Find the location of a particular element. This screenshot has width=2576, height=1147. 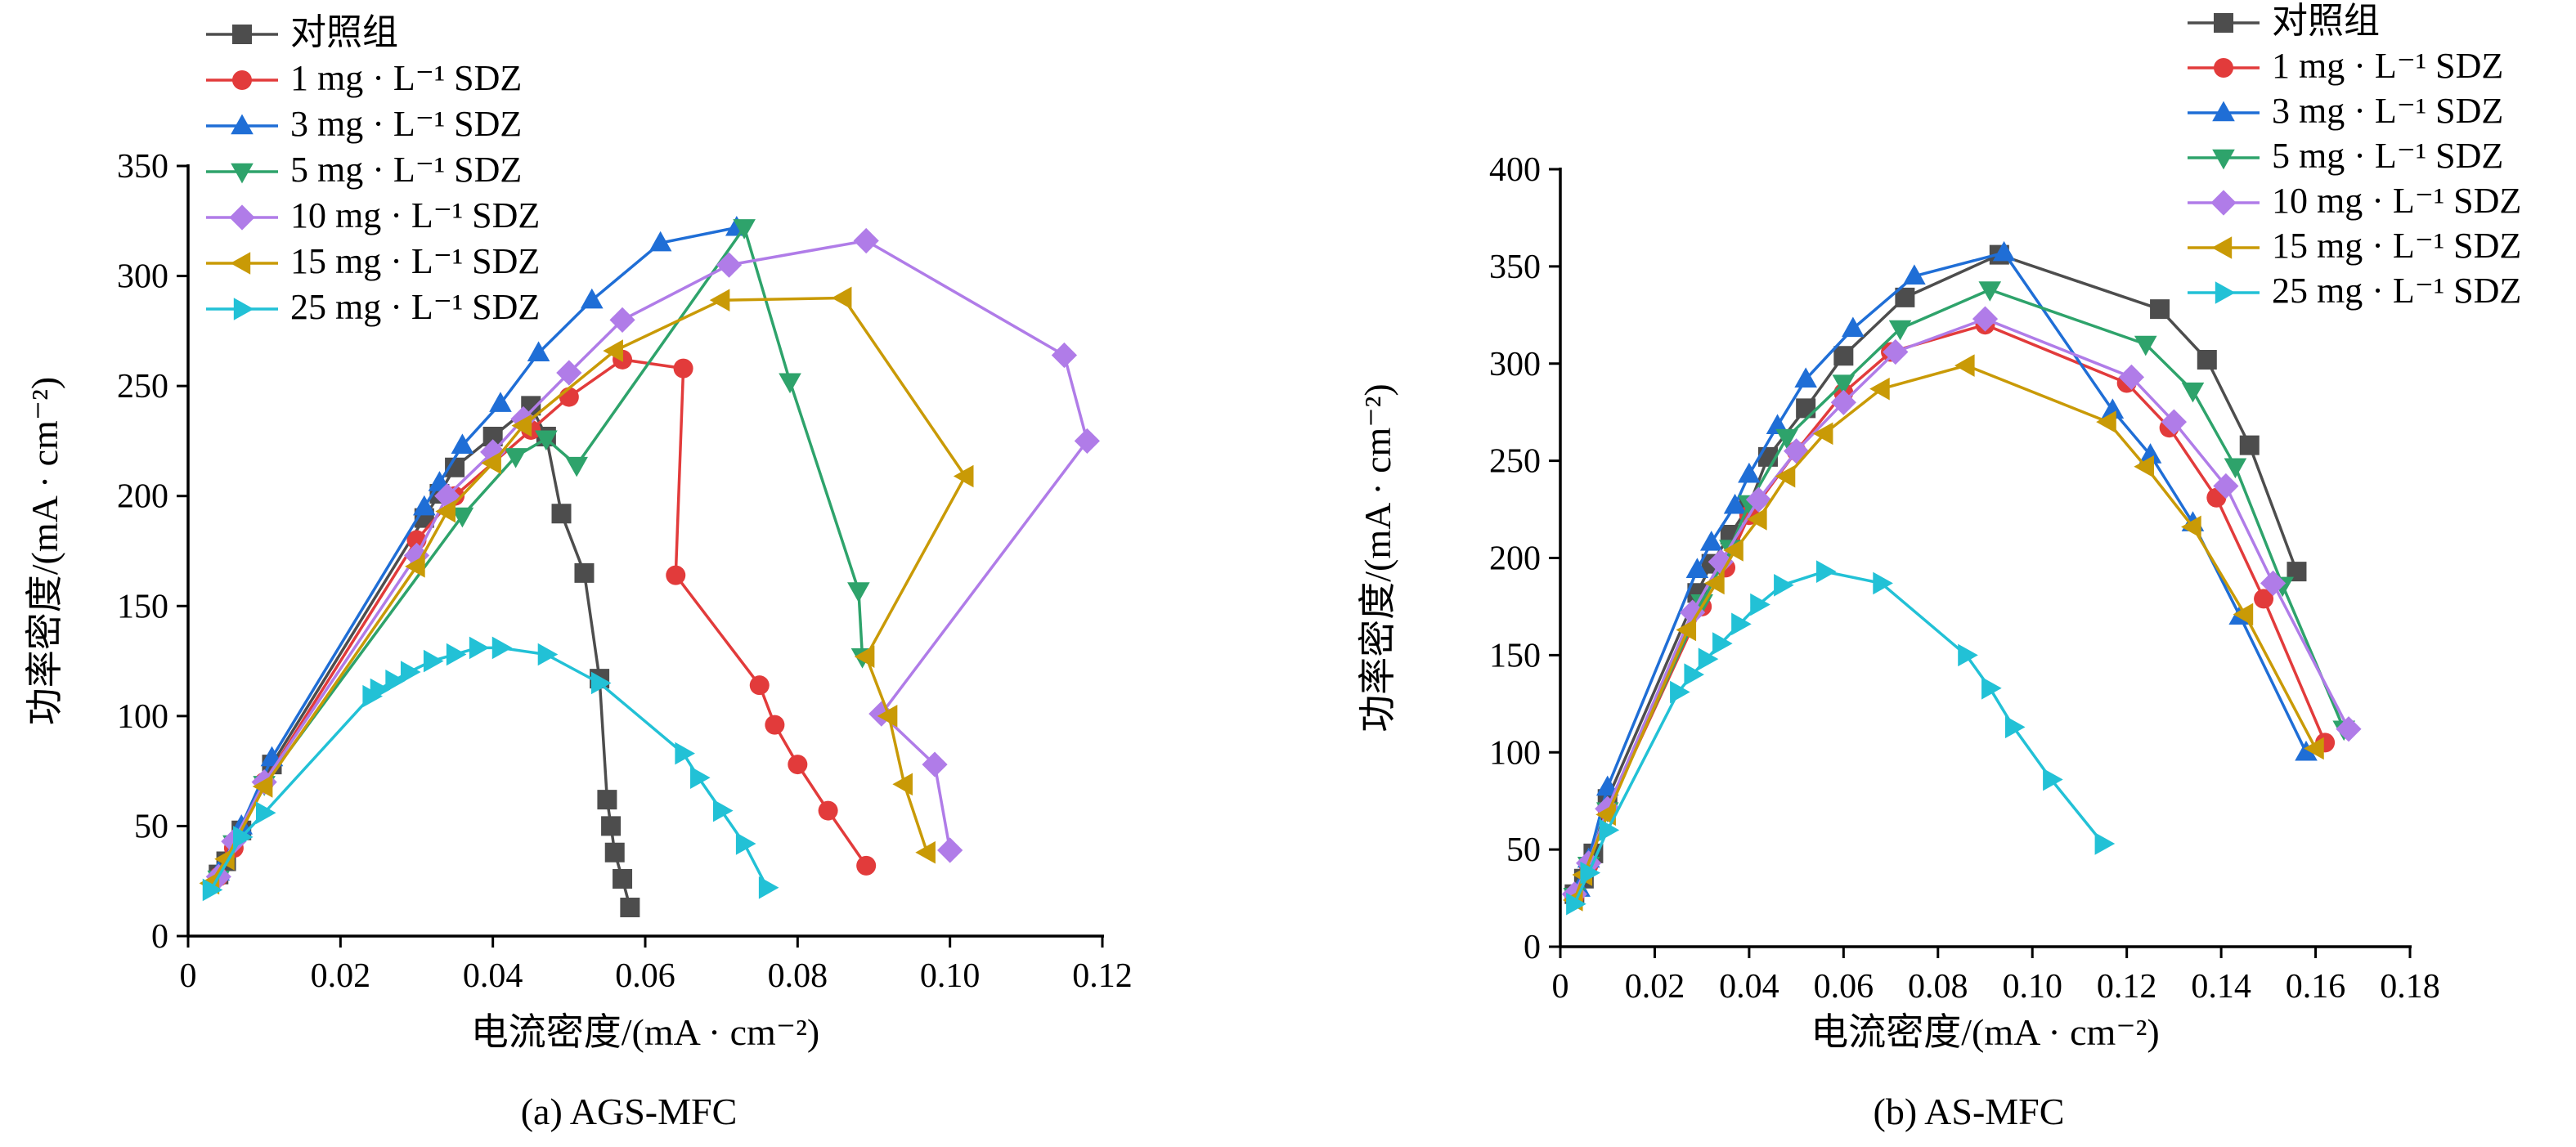

legend-label: 25 mg · L⁻¹ SDZ is located at coordinates (2397, 291).